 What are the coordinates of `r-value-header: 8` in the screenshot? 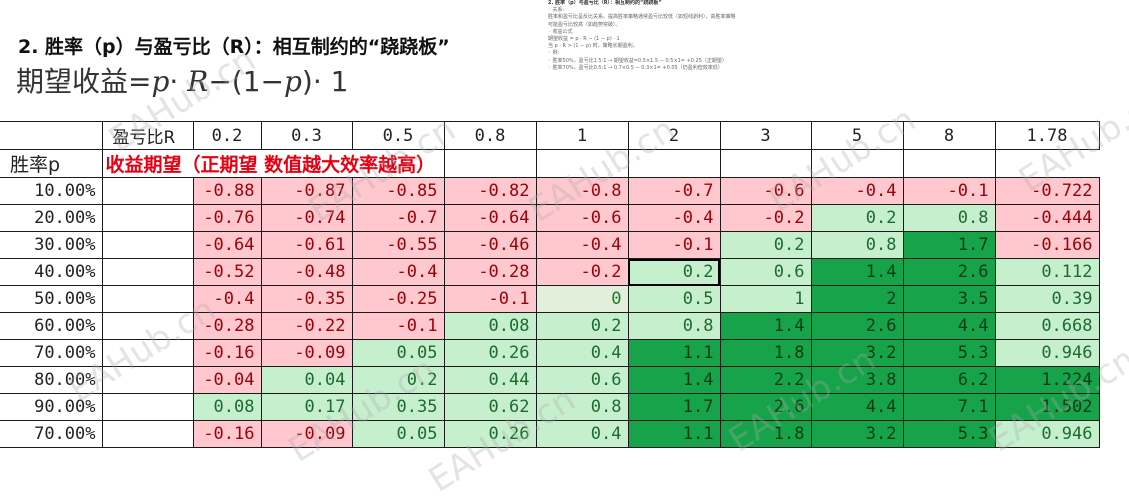 It's located at (949, 135).